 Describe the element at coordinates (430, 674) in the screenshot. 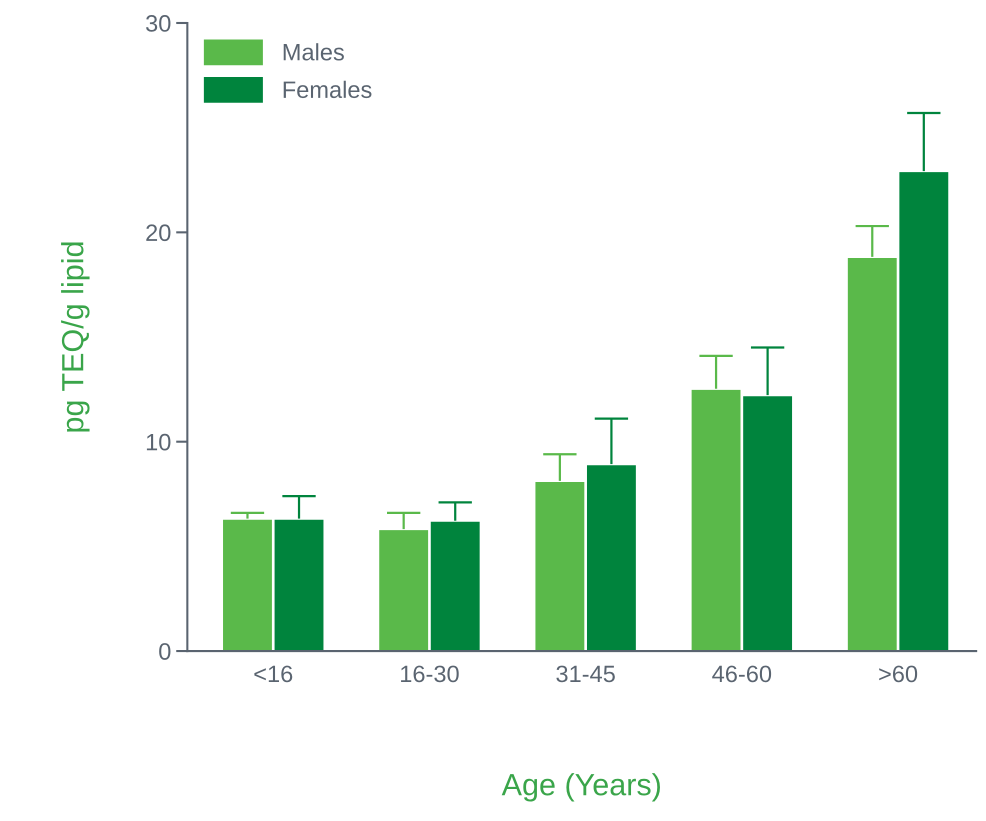

I see `x-tick-label: 16-30` at that location.